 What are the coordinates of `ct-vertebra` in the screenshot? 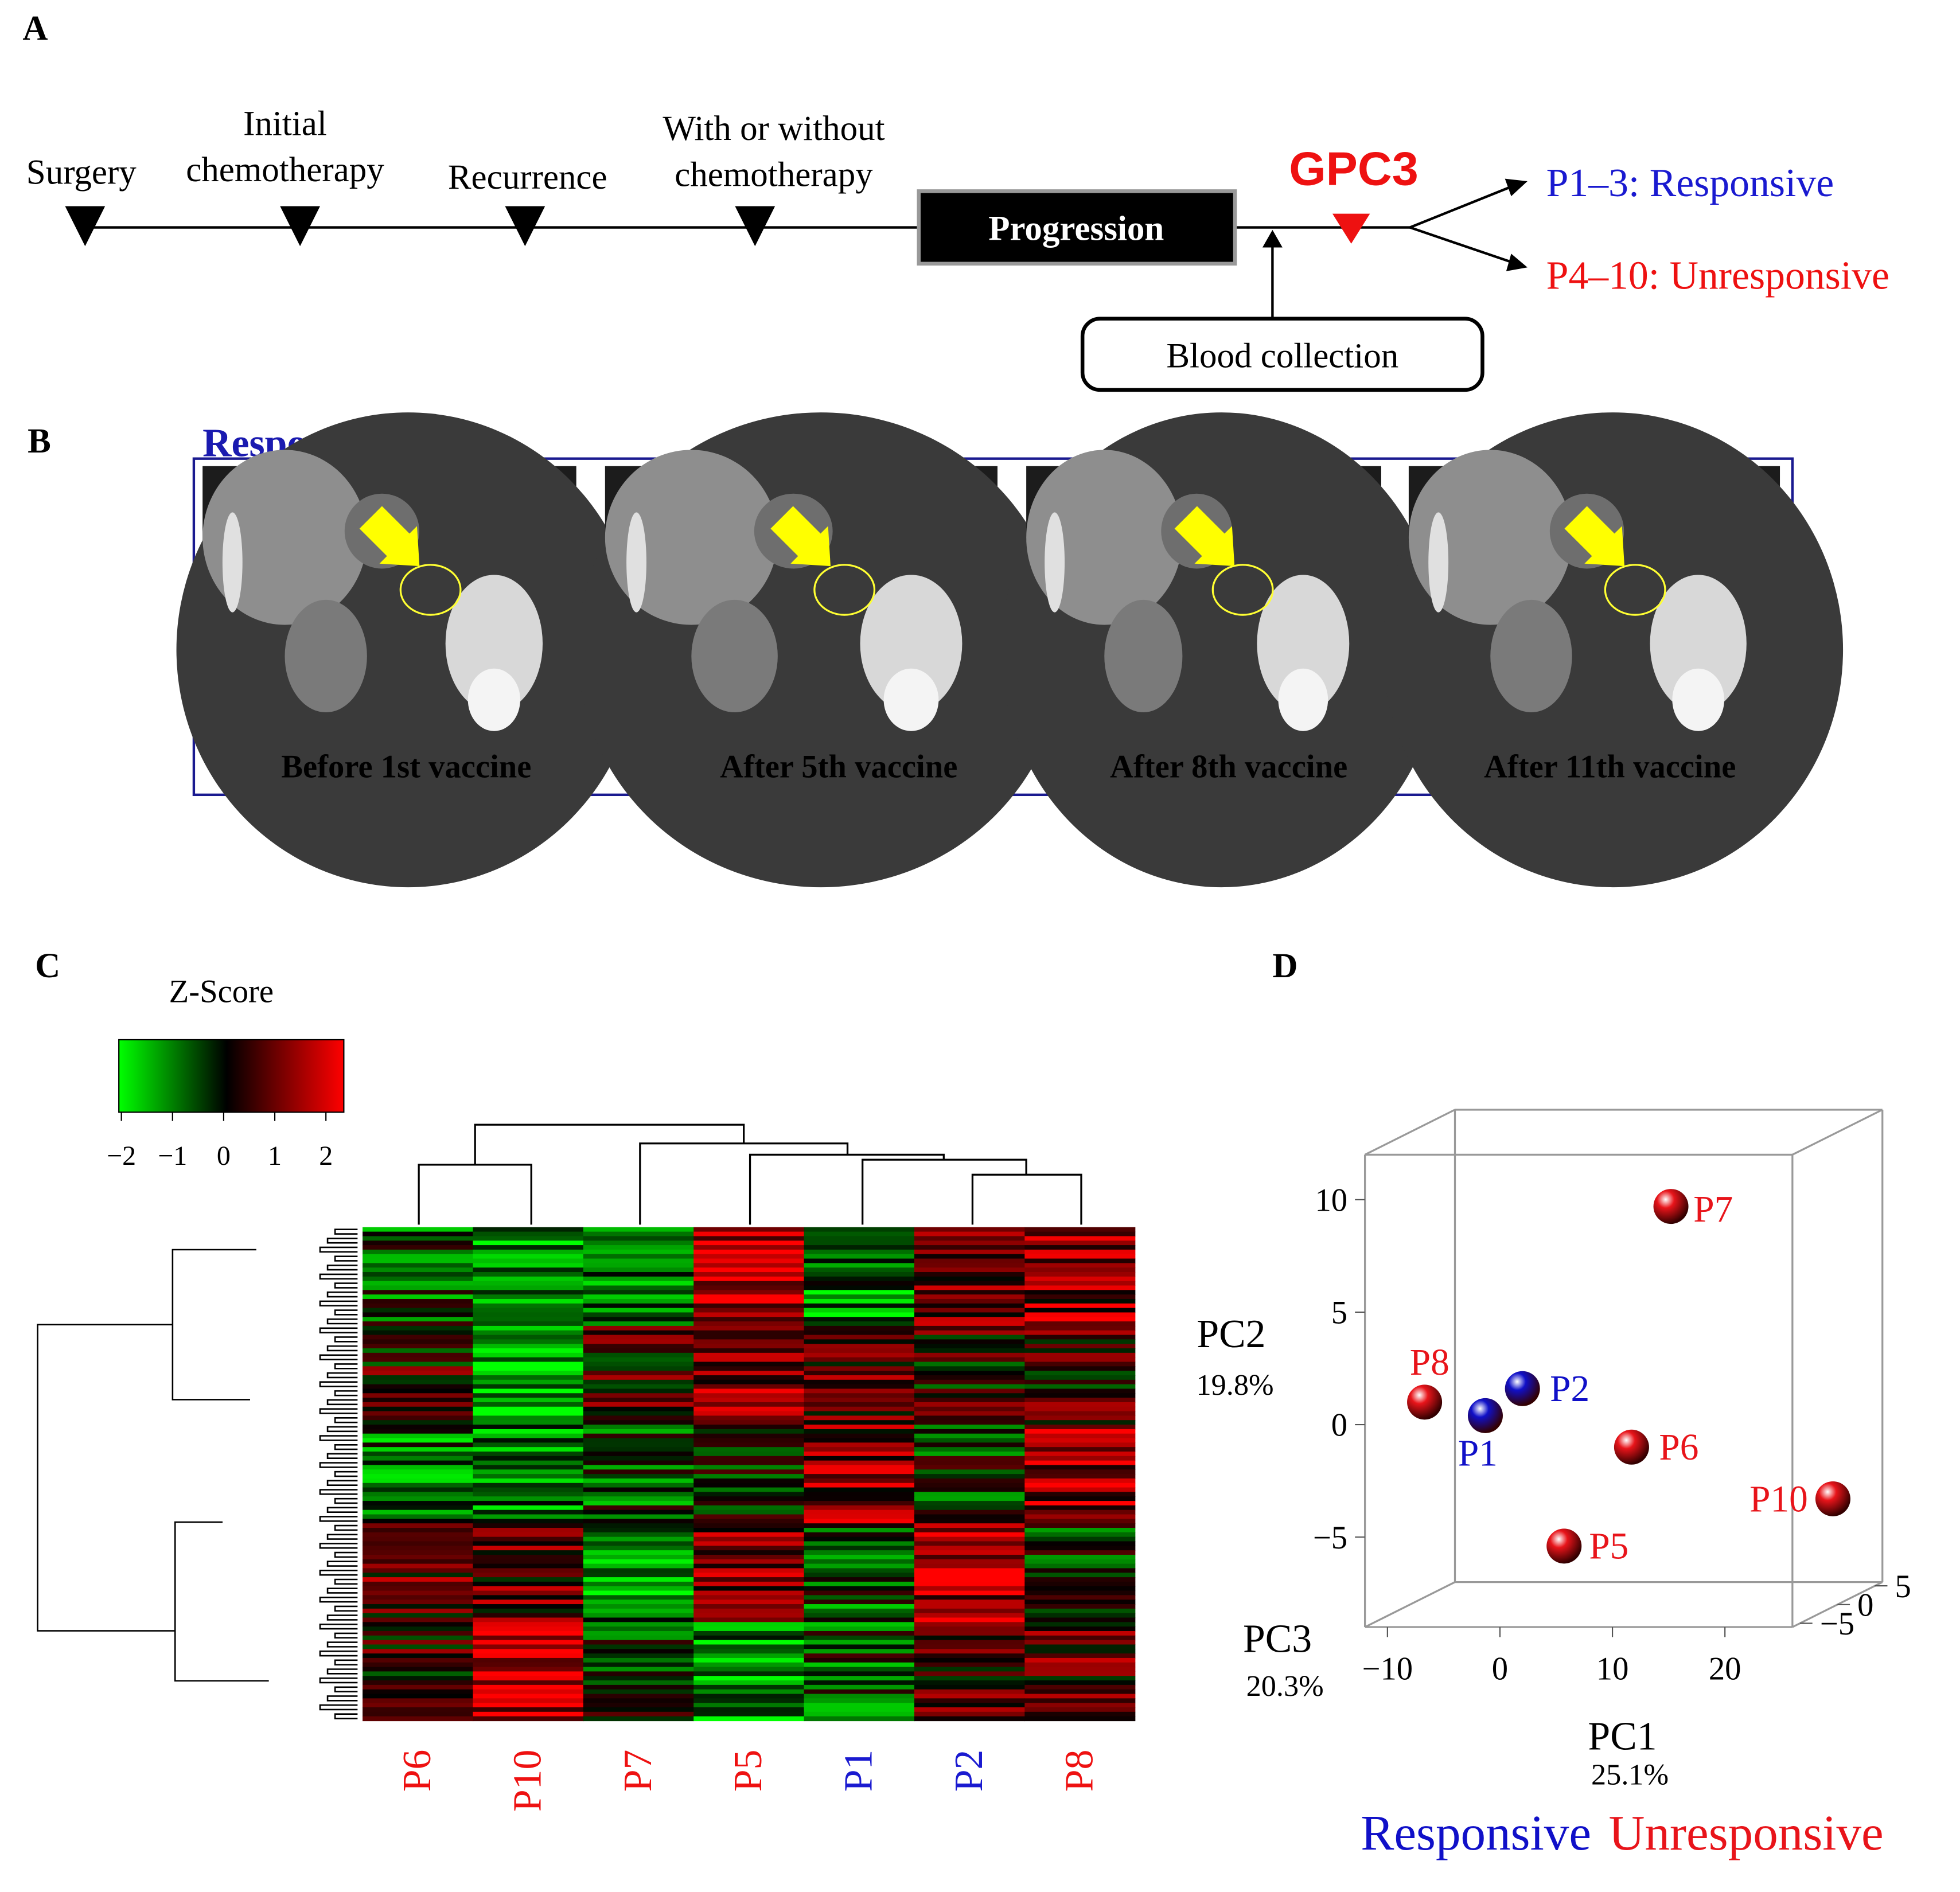 It's located at (911, 644).